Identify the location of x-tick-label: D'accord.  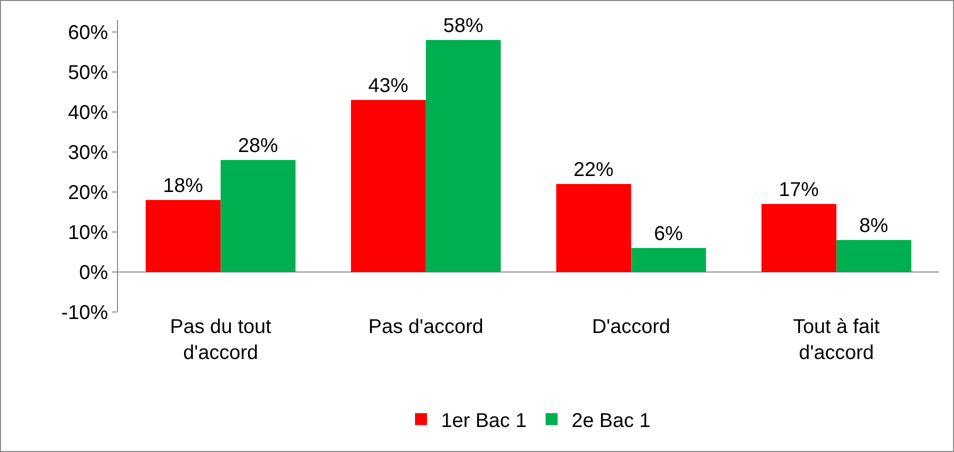
(631, 327).